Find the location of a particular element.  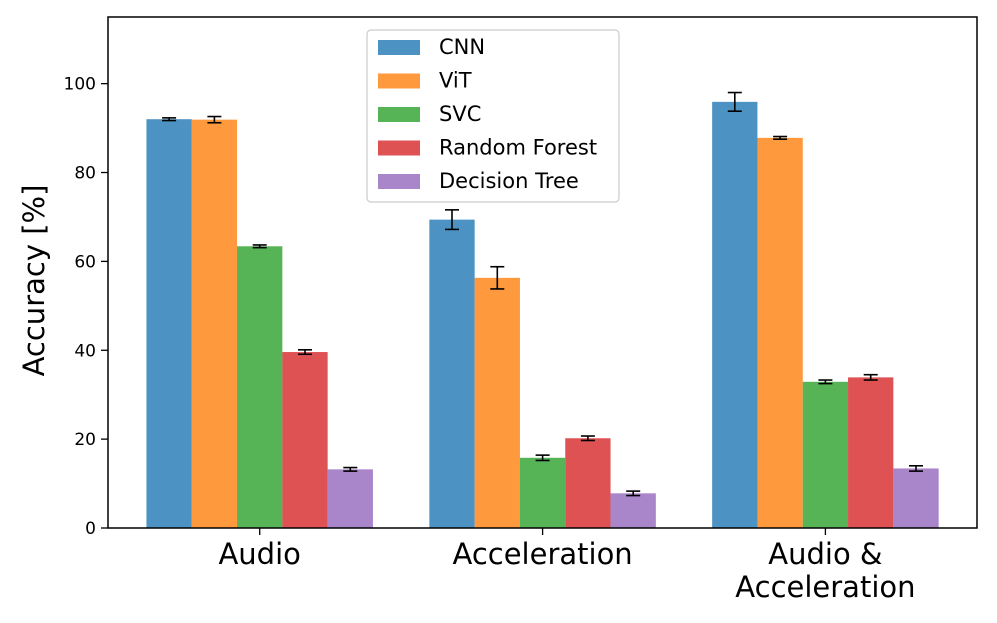

x-tick-label: Audio & Acceleration is located at coordinates (825, 570).